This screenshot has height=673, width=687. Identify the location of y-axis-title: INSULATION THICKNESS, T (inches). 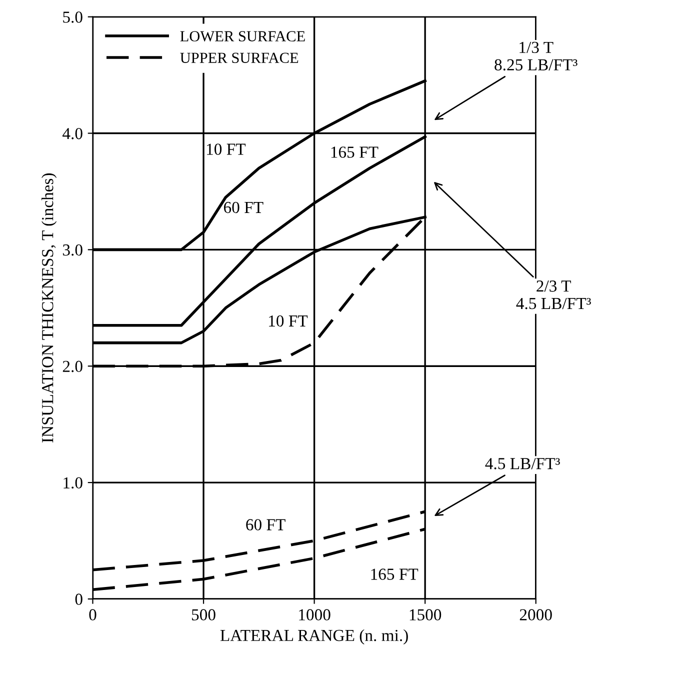
(49, 307).